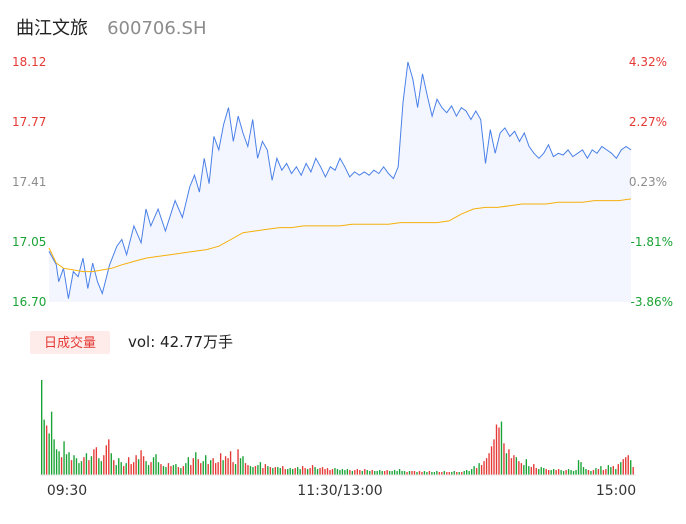  I want to click on y-axis-left: 18.12 17.77 17.41 17.05 16.70, so click(29, 182).